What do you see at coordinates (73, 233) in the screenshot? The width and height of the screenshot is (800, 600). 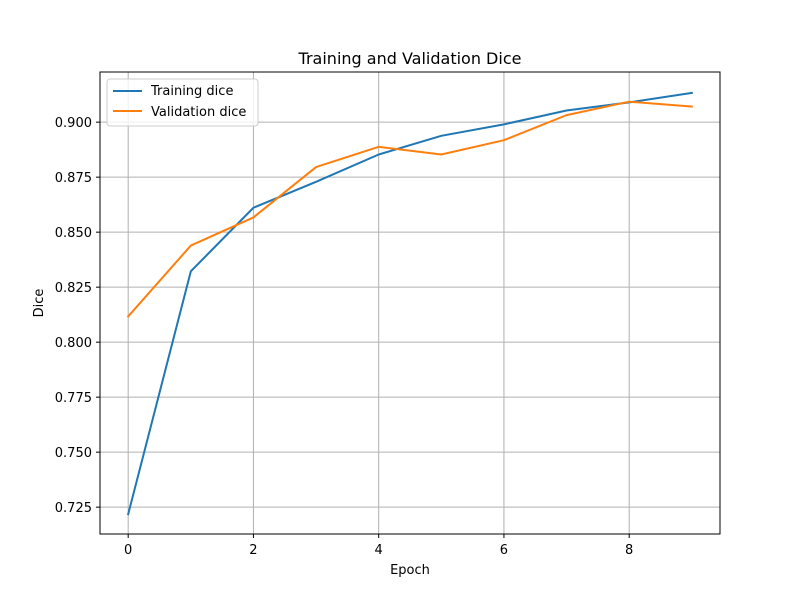 I see `y-tick-label: 0.850` at bounding box center [73, 233].